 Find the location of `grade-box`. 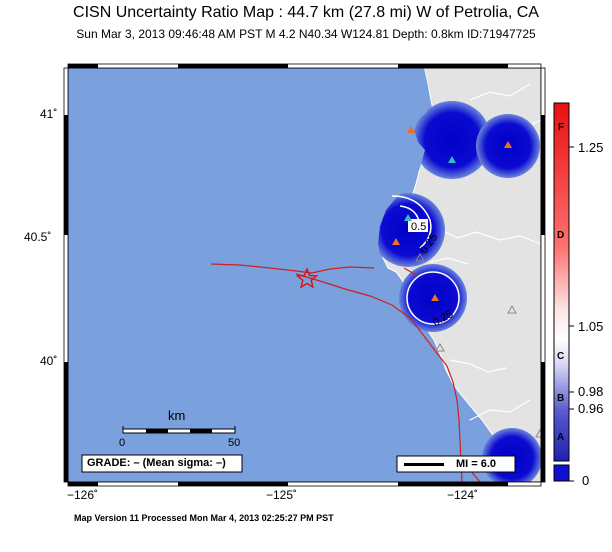

grade-box is located at coordinates (162, 463).